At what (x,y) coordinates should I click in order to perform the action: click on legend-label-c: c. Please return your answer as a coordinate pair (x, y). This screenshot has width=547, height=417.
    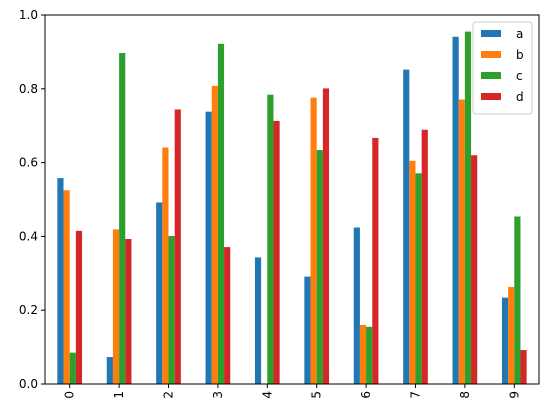
    Looking at the image, I should click on (519, 76).